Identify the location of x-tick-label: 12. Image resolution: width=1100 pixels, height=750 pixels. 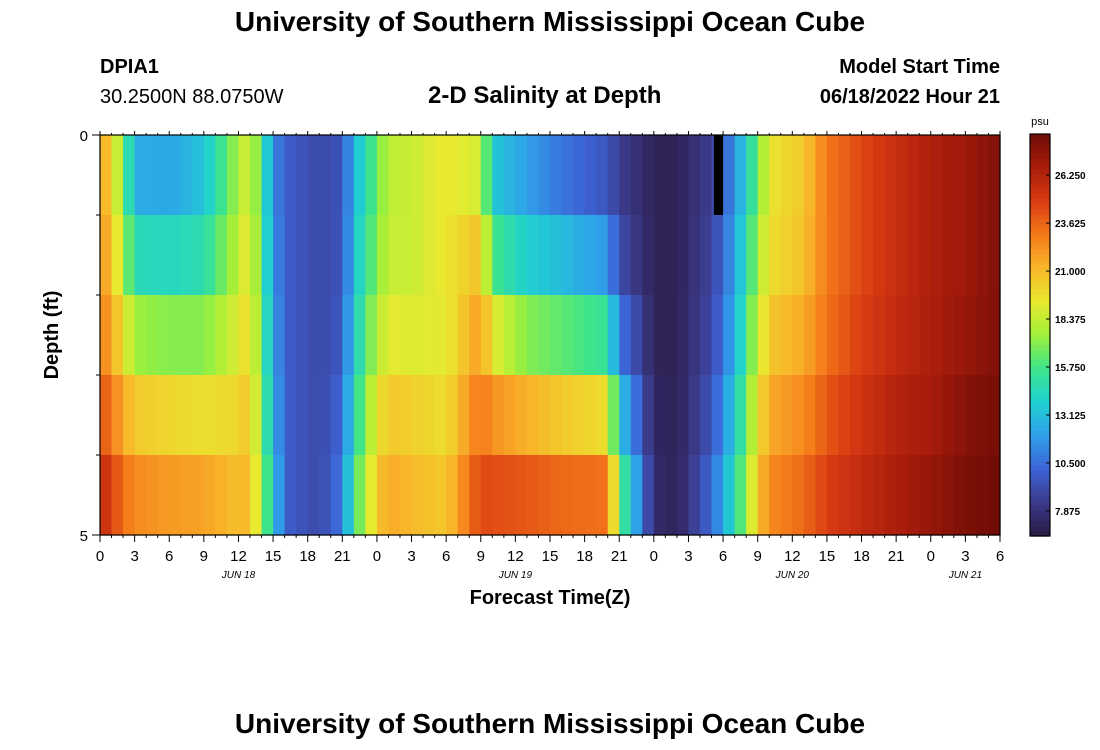
(238, 556).